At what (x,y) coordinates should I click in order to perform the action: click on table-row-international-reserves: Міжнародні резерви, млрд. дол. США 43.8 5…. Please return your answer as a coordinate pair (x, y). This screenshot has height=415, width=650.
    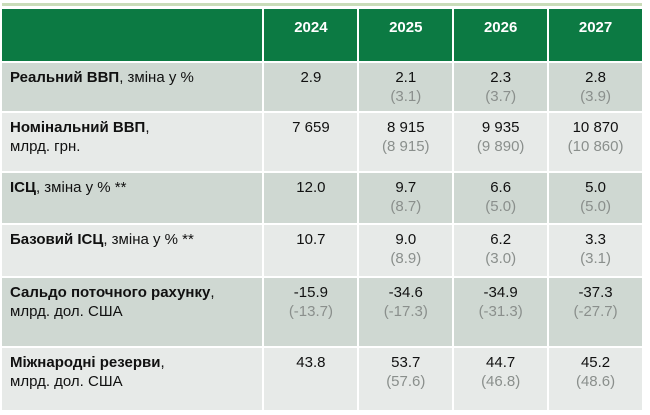
    Looking at the image, I should click on (322, 379).